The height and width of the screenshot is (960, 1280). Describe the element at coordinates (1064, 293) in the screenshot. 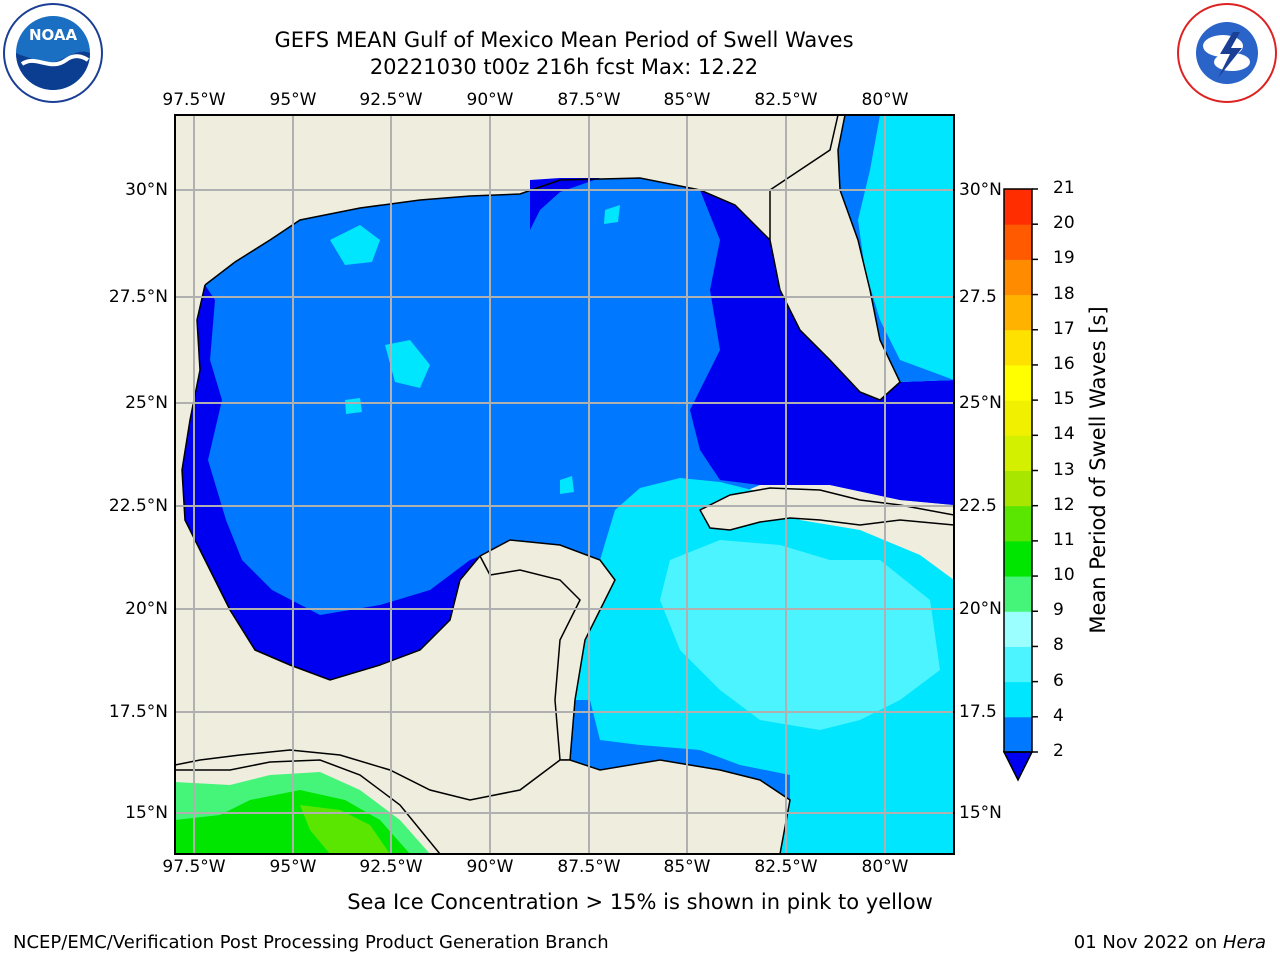

I see `colorbar-tick-label: 18` at that location.